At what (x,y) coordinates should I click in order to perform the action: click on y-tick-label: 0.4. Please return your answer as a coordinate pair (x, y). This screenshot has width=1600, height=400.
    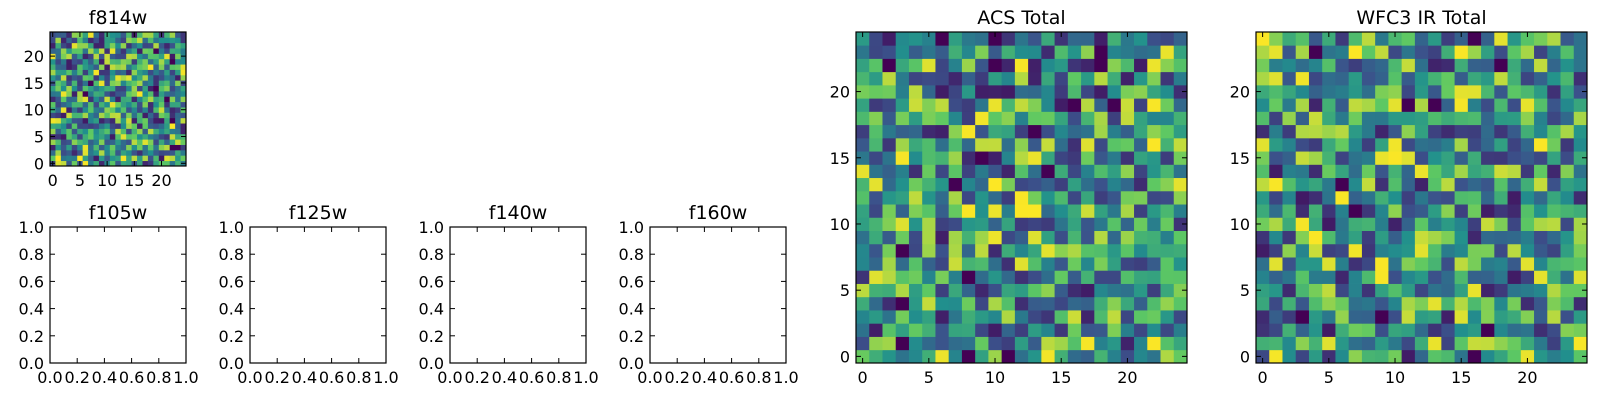
    Looking at the image, I should click on (31, 309).